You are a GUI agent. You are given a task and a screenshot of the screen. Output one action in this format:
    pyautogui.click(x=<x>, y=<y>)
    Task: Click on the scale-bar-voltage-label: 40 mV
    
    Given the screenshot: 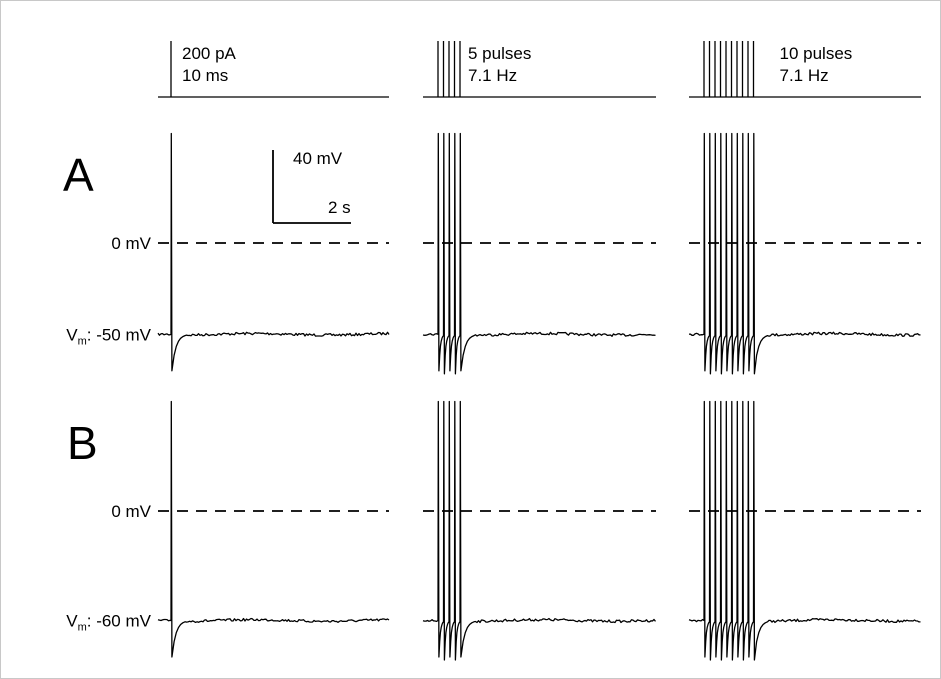 What is the action you would take?
    pyautogui.click(x=318, y=158)
    